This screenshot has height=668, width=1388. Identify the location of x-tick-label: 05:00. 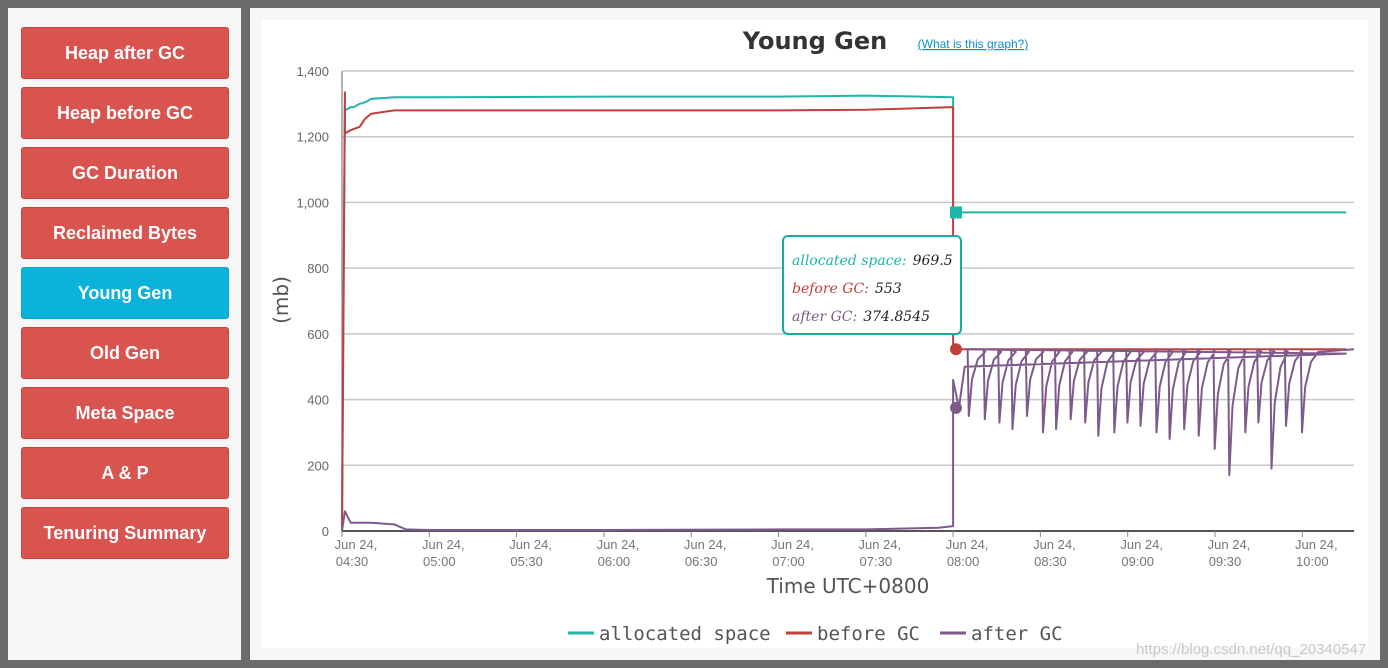
(439, 561).